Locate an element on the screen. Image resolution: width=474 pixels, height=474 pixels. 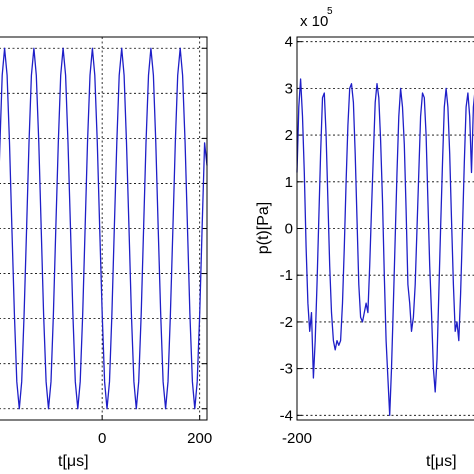
x-tick-label: 200 is located at coordinates (199, 438).